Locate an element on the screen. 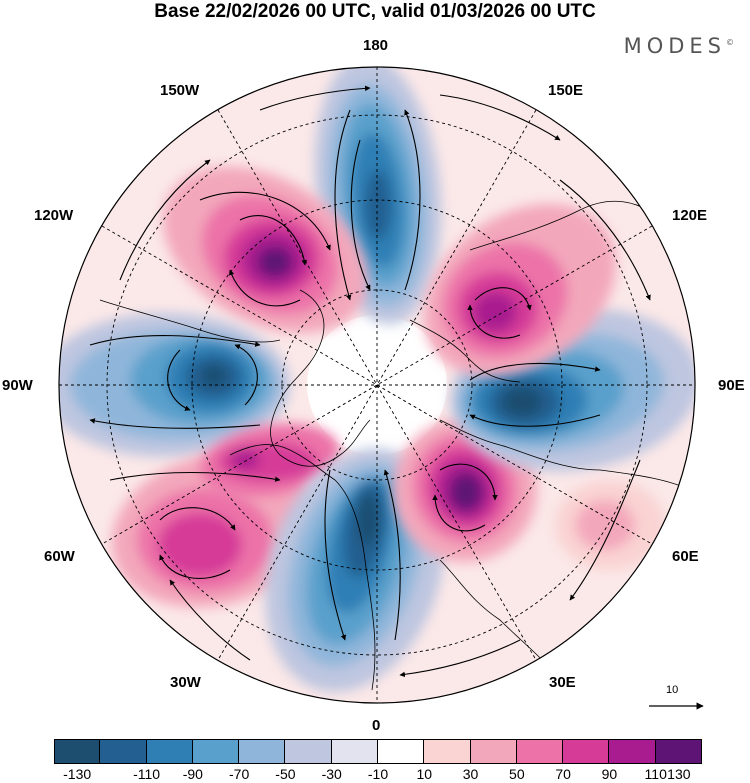 This screenshot has width=750, height=783. colorbar-tick-label: -130 is located at coordinates (77, 774).